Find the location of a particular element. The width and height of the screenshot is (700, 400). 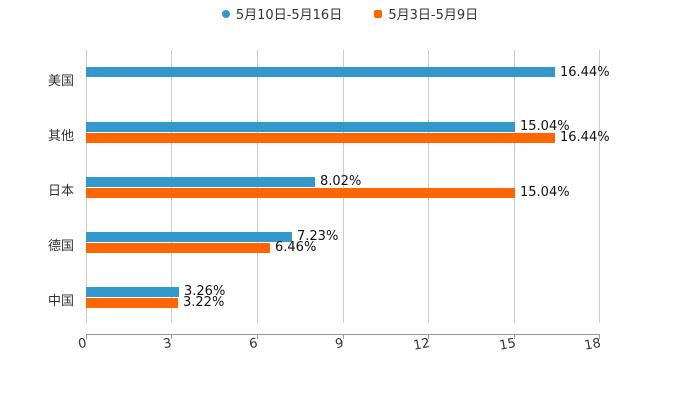

category-label-other: 其他 is located at coordinates (61, 136).